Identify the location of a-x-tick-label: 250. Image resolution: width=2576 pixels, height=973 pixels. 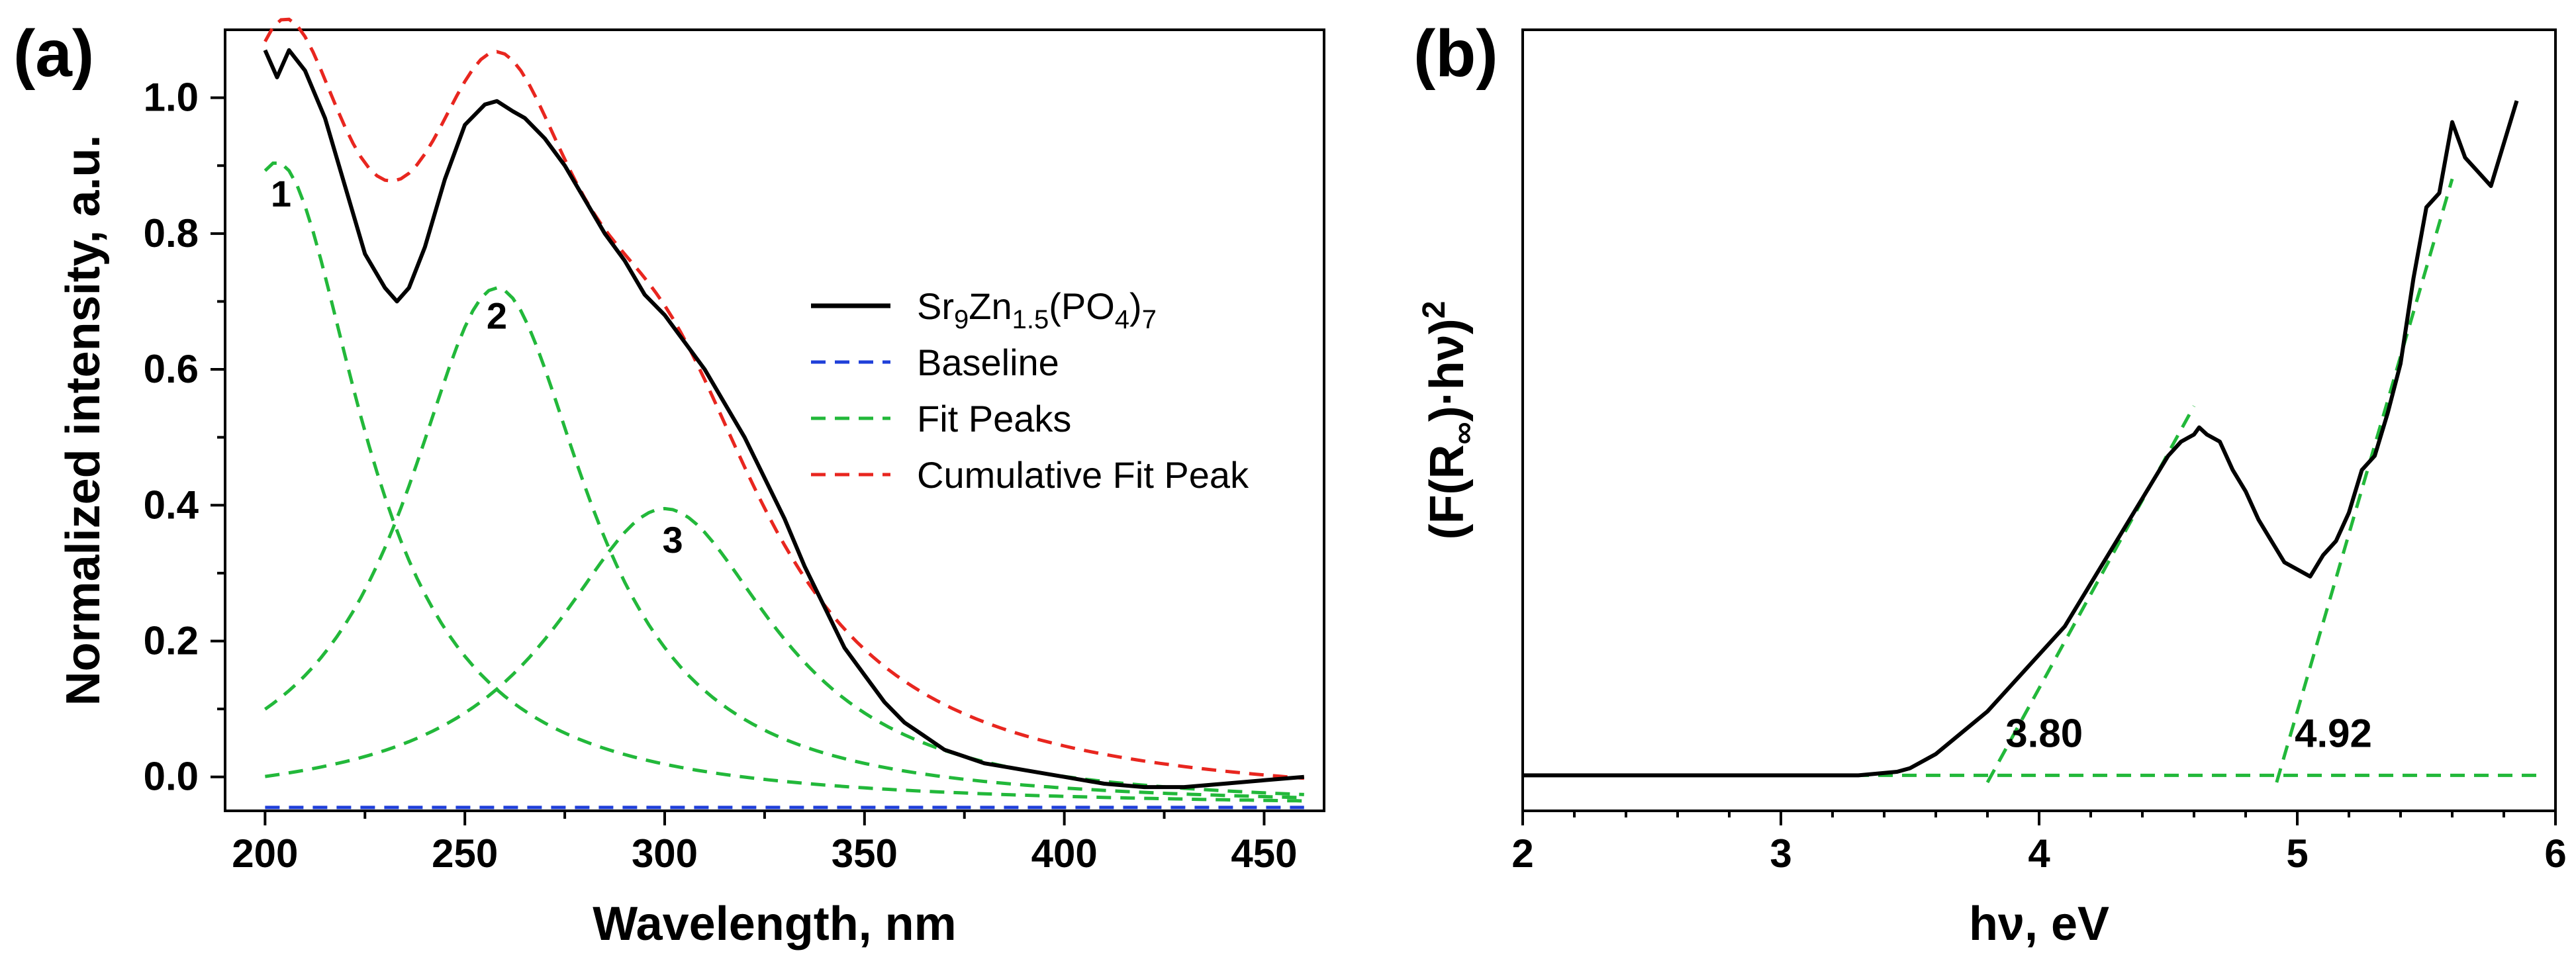
(465, 853).